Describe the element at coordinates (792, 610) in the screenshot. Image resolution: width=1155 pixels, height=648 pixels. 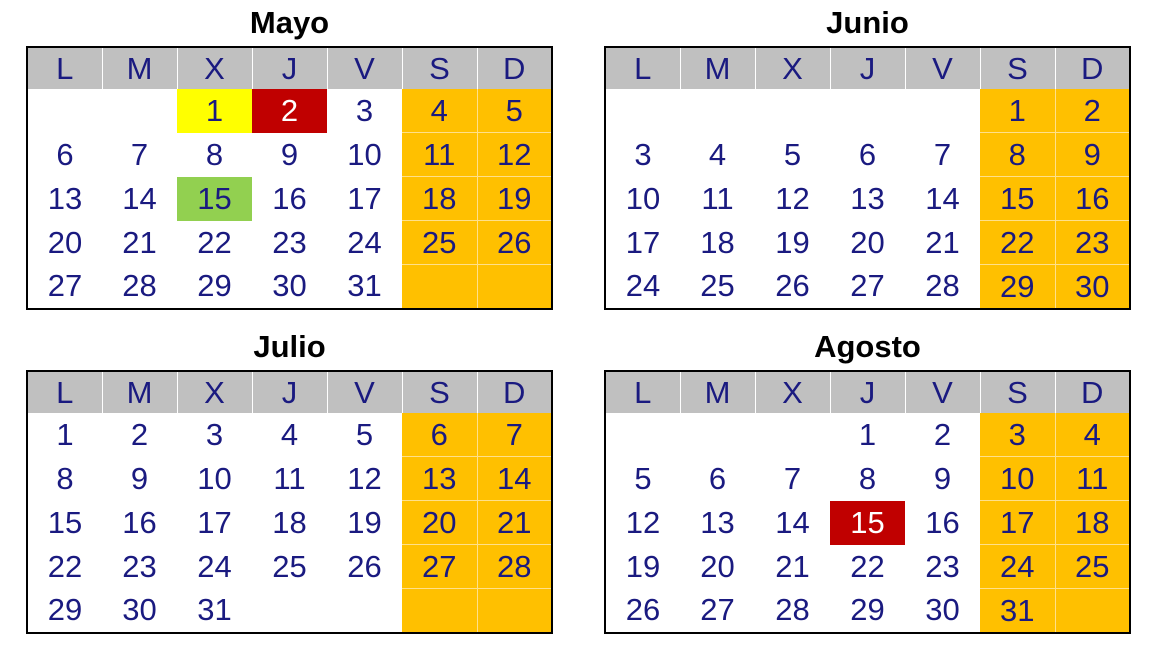
I see `day-cell: 28` at that location.